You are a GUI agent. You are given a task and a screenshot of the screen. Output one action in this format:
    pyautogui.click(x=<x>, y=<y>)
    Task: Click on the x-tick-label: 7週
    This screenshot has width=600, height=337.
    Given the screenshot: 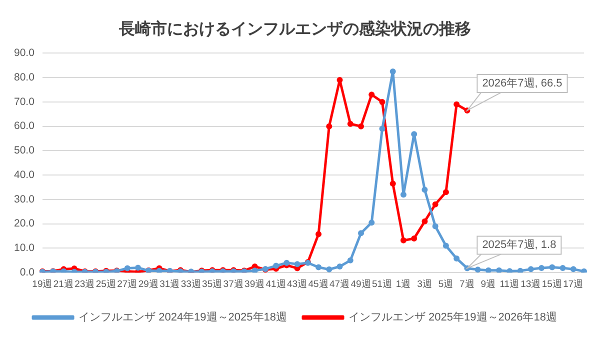 What is the action you would take?
    pyautogui.click(x=467, y=284)
    